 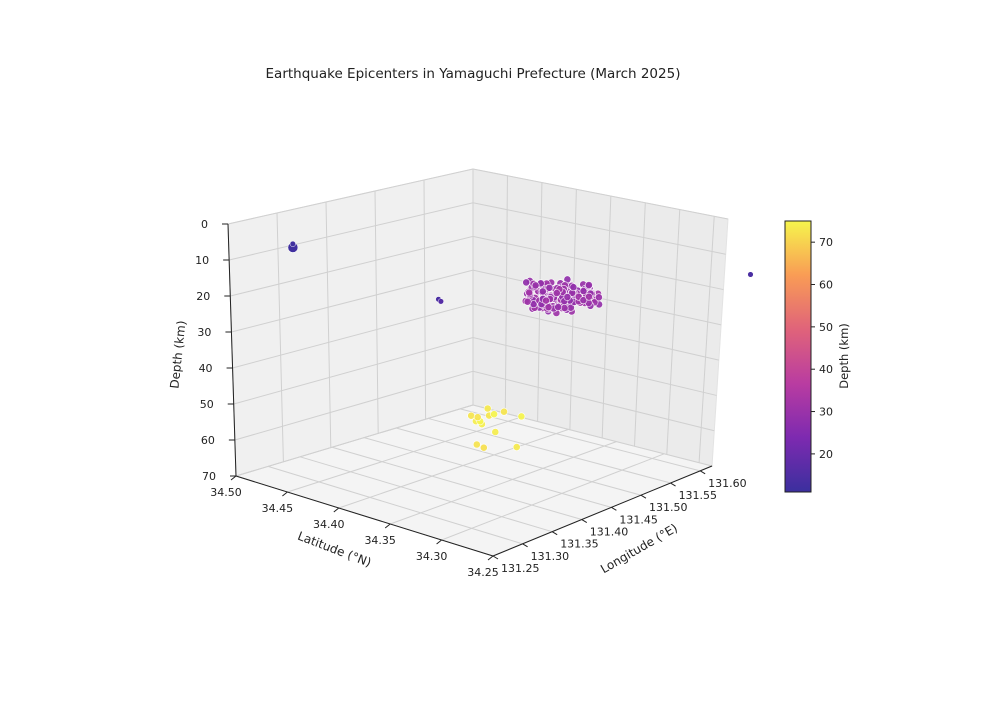 What do you see at coordinates (550, 556) in the screenshot?
I see `x-tick-label: 131.30` at bounding box center [550, 556].